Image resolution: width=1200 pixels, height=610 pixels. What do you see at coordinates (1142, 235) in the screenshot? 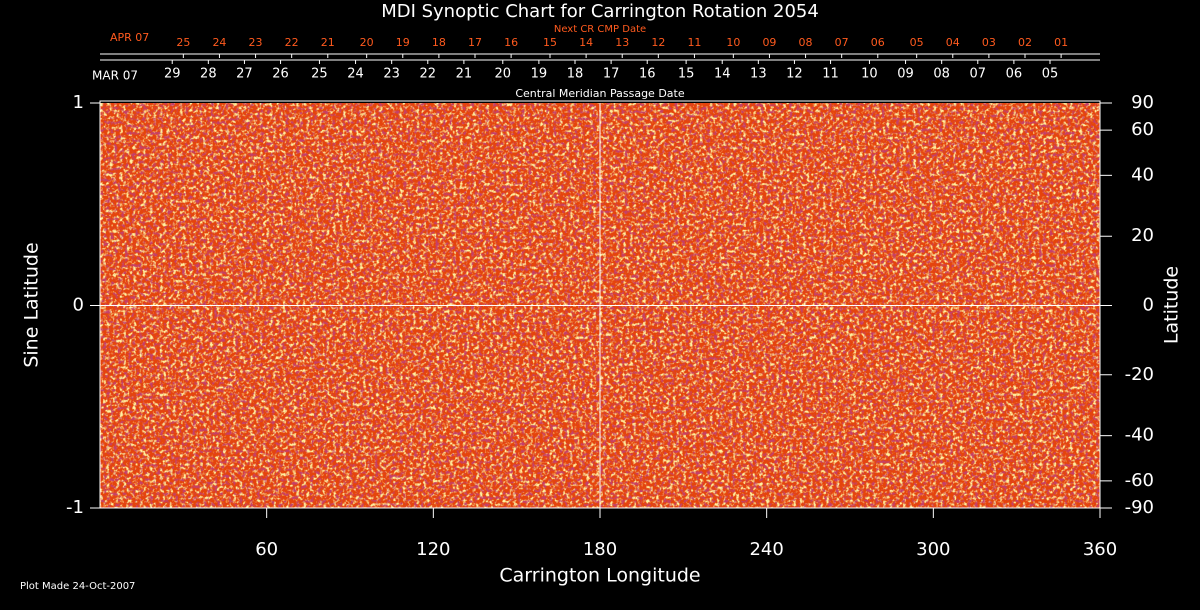
I see `y2-tick-label: 20` at bounding box center [1142, 235].